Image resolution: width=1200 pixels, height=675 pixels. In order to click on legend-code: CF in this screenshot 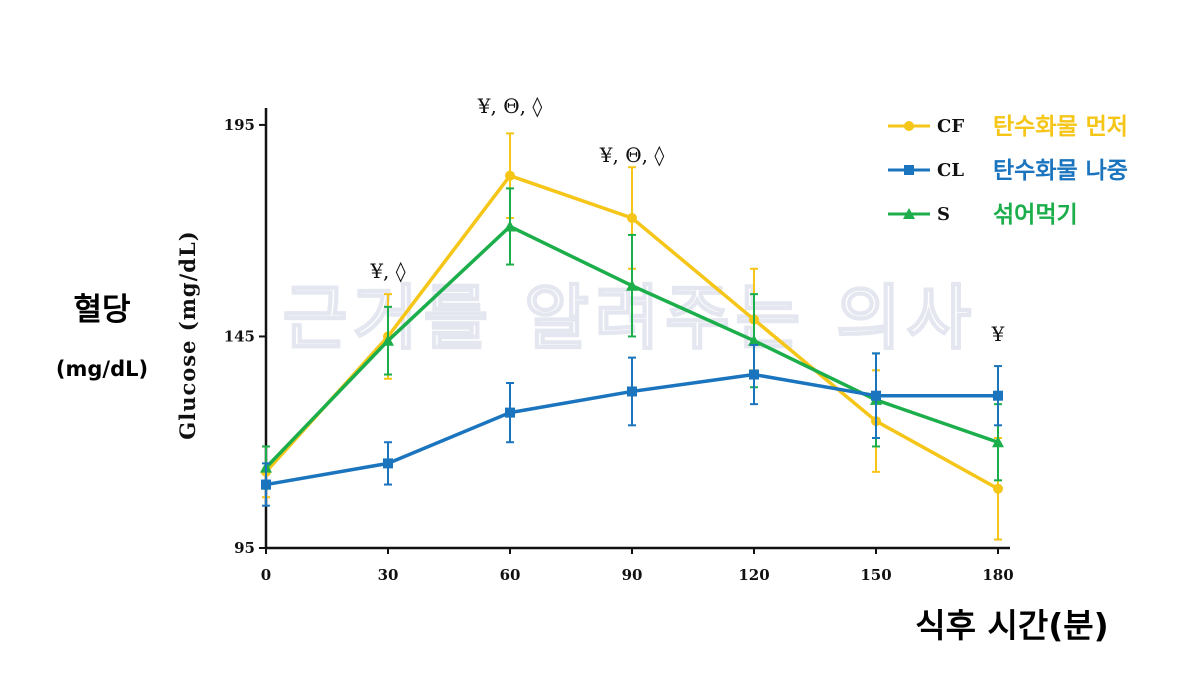, I will do `click(950, 126)`.